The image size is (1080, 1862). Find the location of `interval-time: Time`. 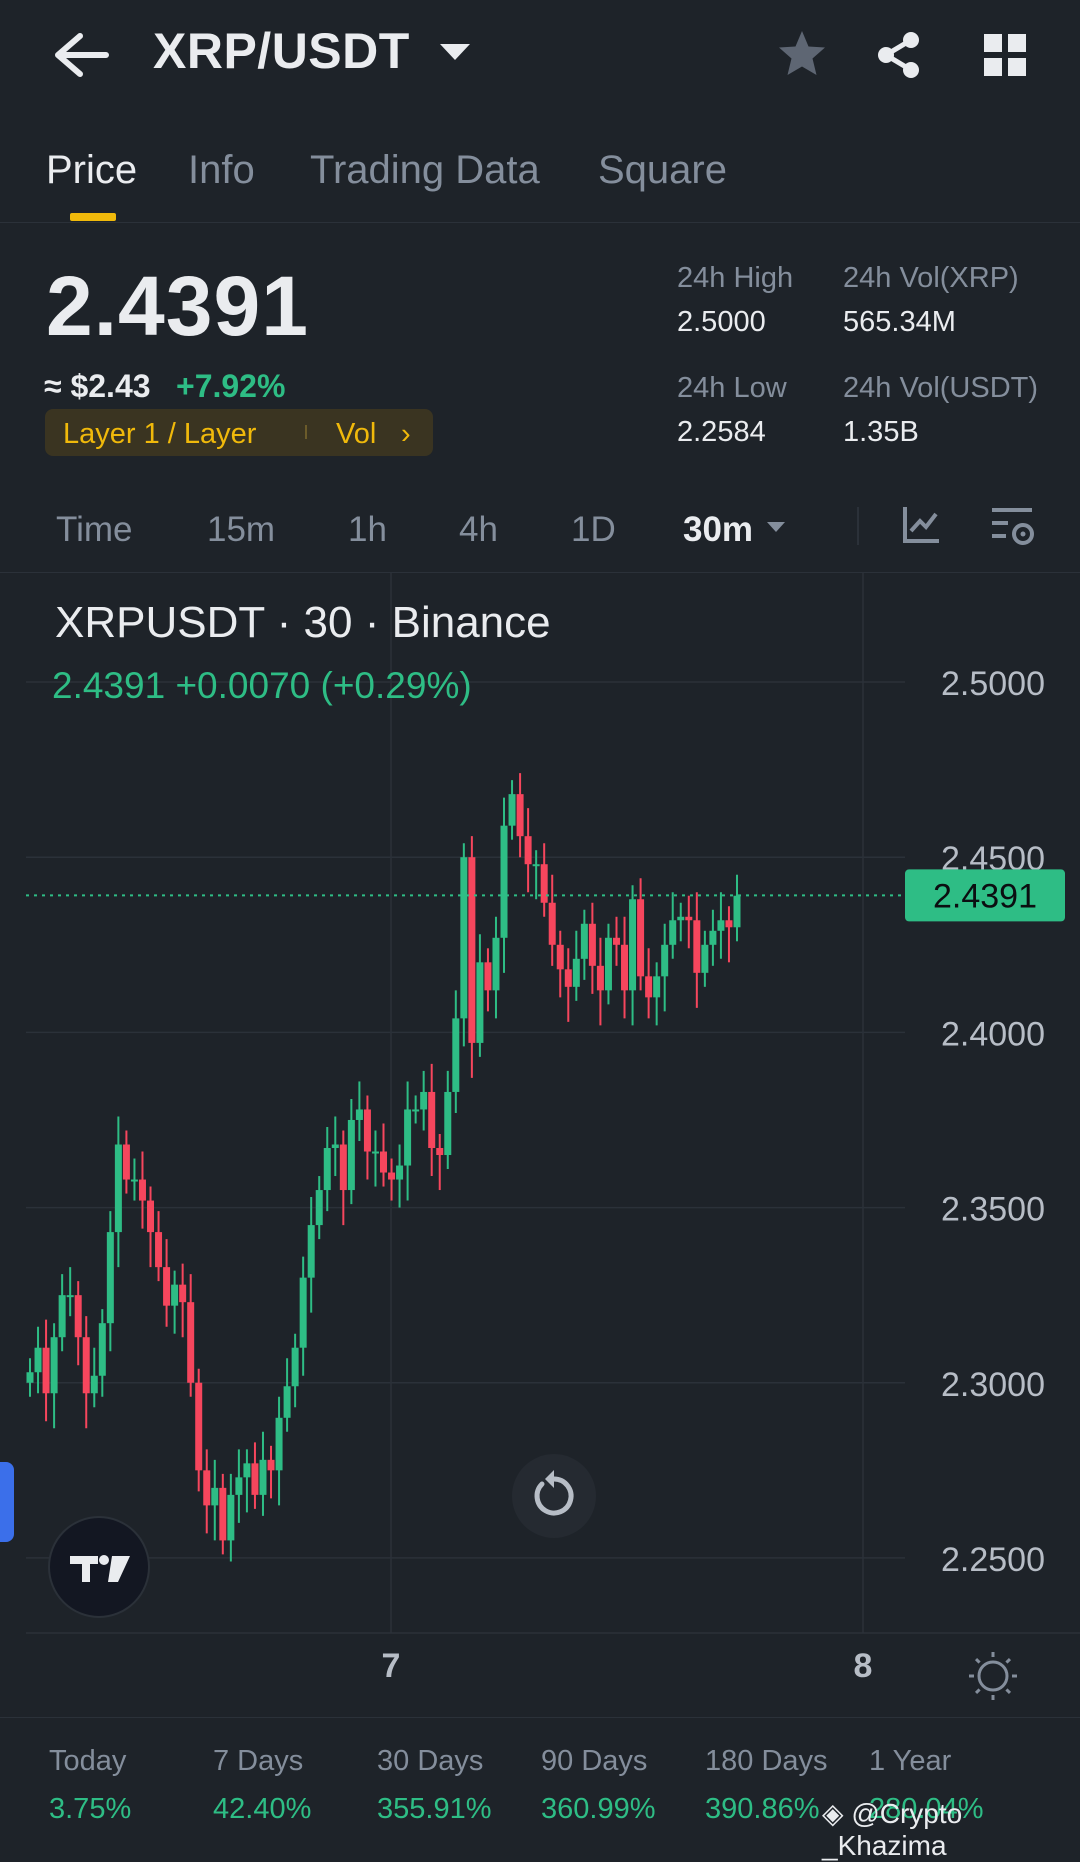

interval-time: Time is located at coordinates (94, 529).